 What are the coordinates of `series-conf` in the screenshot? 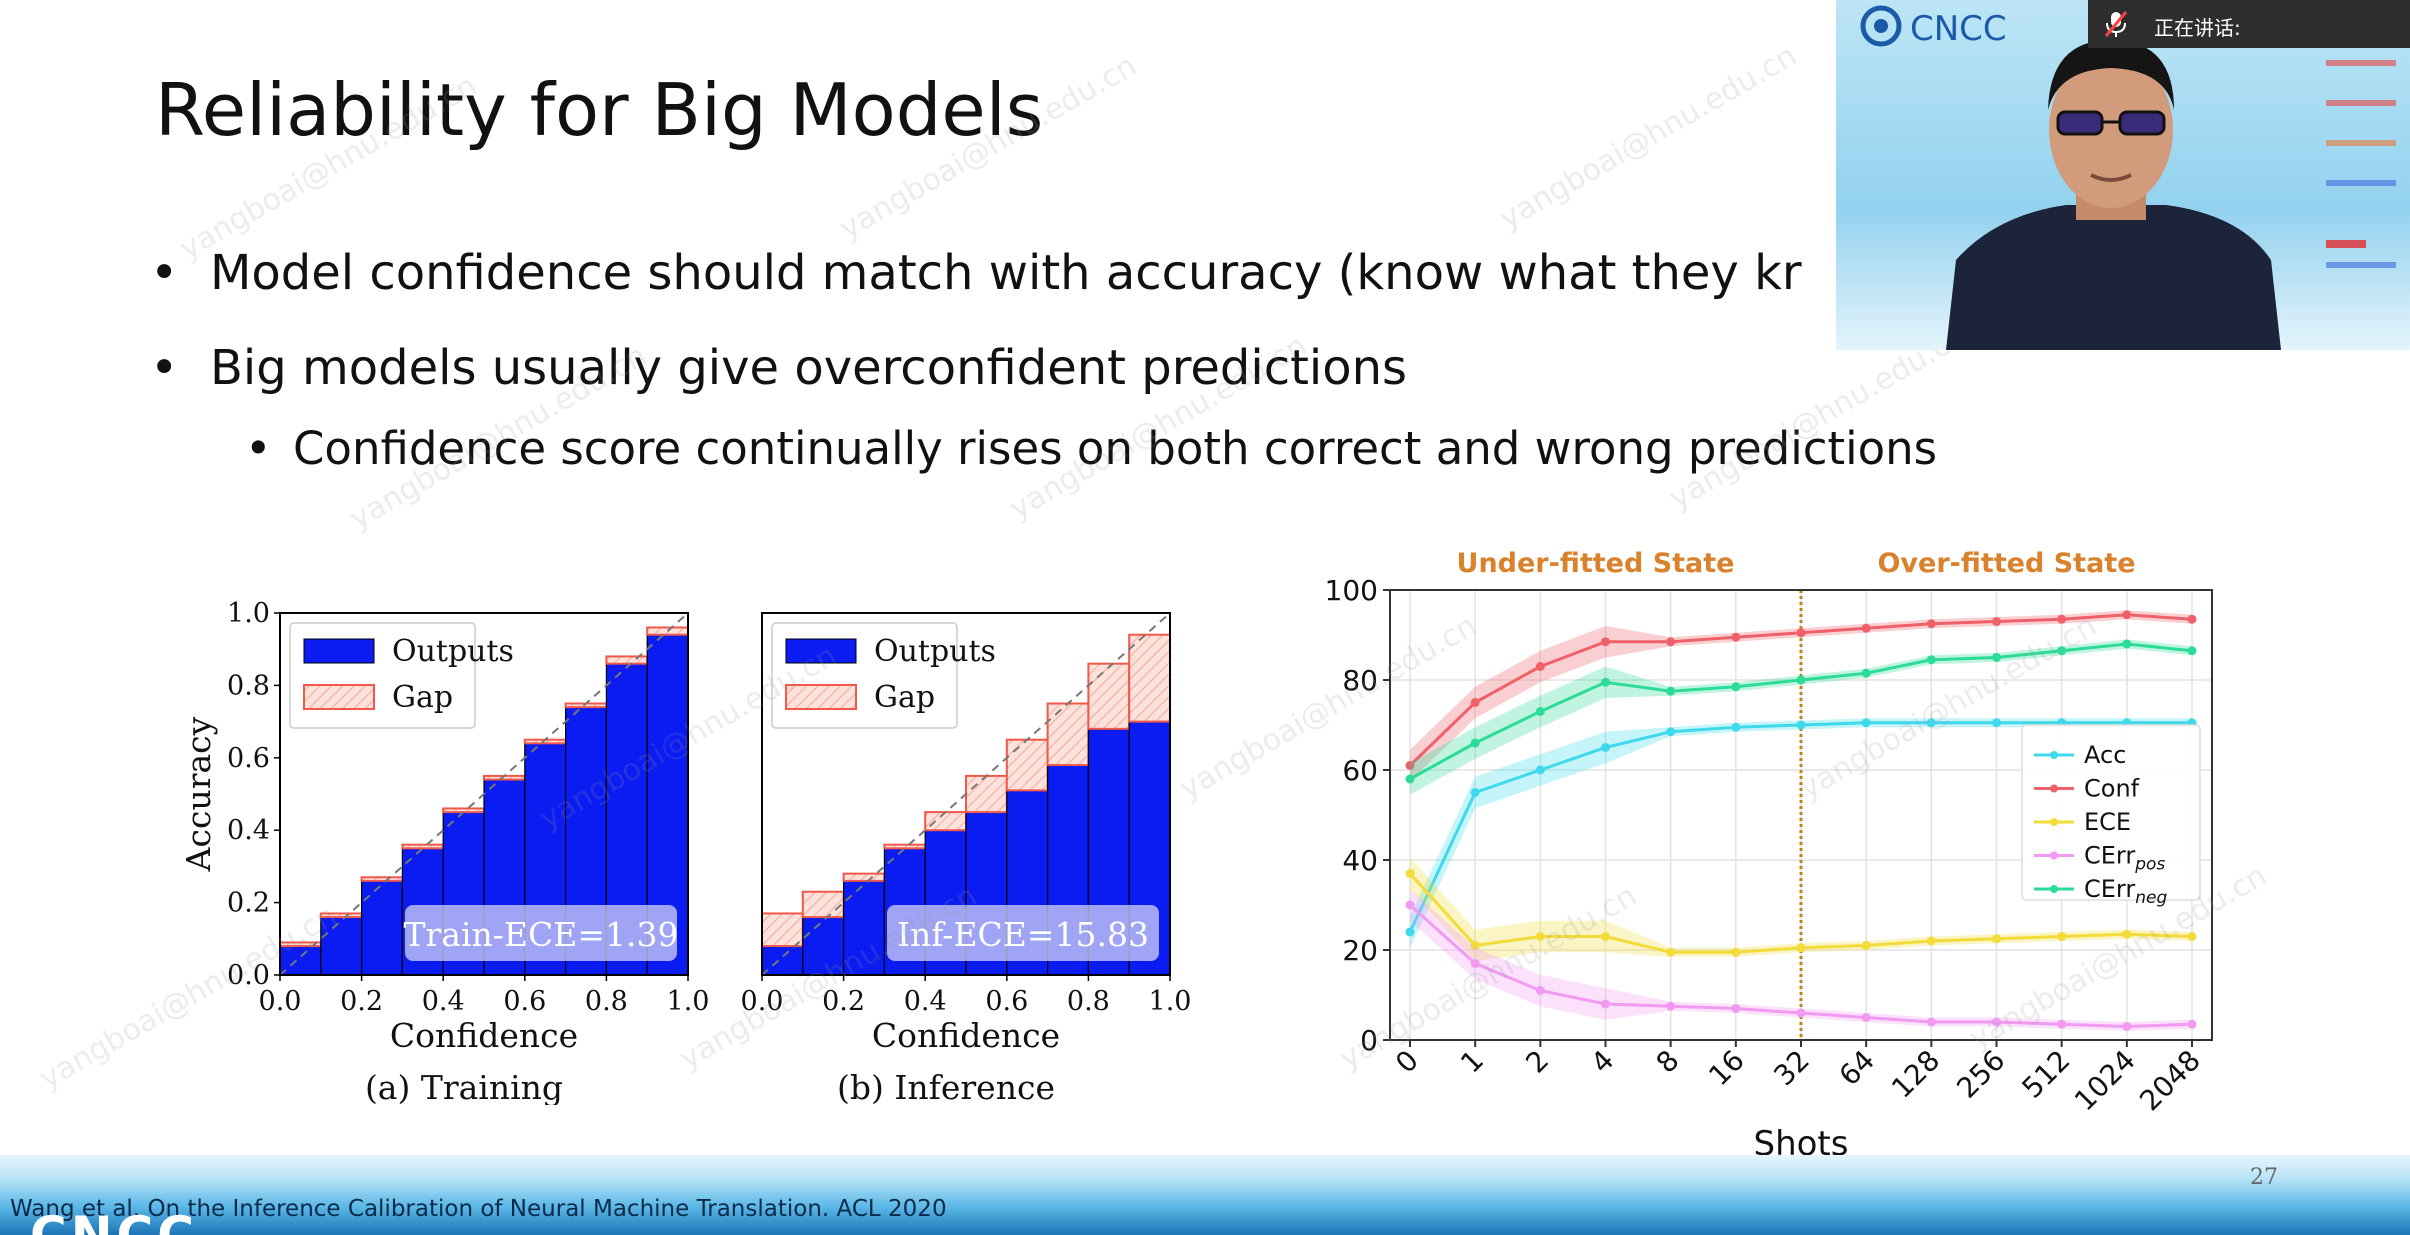 It's located at (1801, 696).